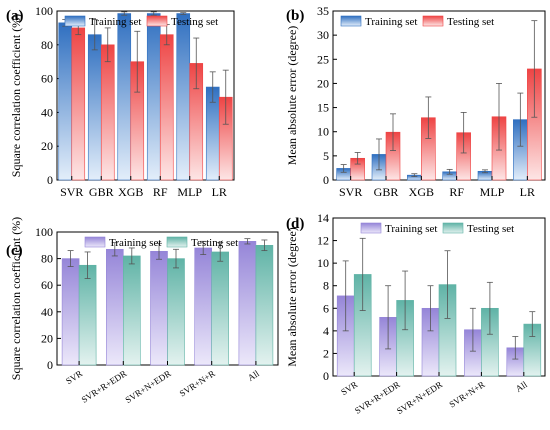 This screenshot has height=430, width=550. I want to click on panel-label: (c), so click(14, 251).